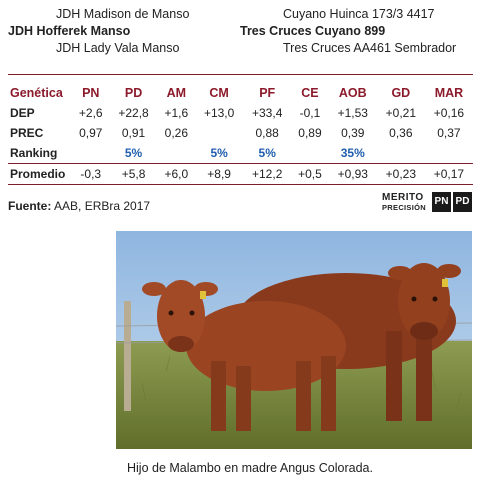 This screenshot has width=481, height=489. Describe the element at coordinates (449, 133) in the screenshot. I see `table-cell: 0,37` at that location.